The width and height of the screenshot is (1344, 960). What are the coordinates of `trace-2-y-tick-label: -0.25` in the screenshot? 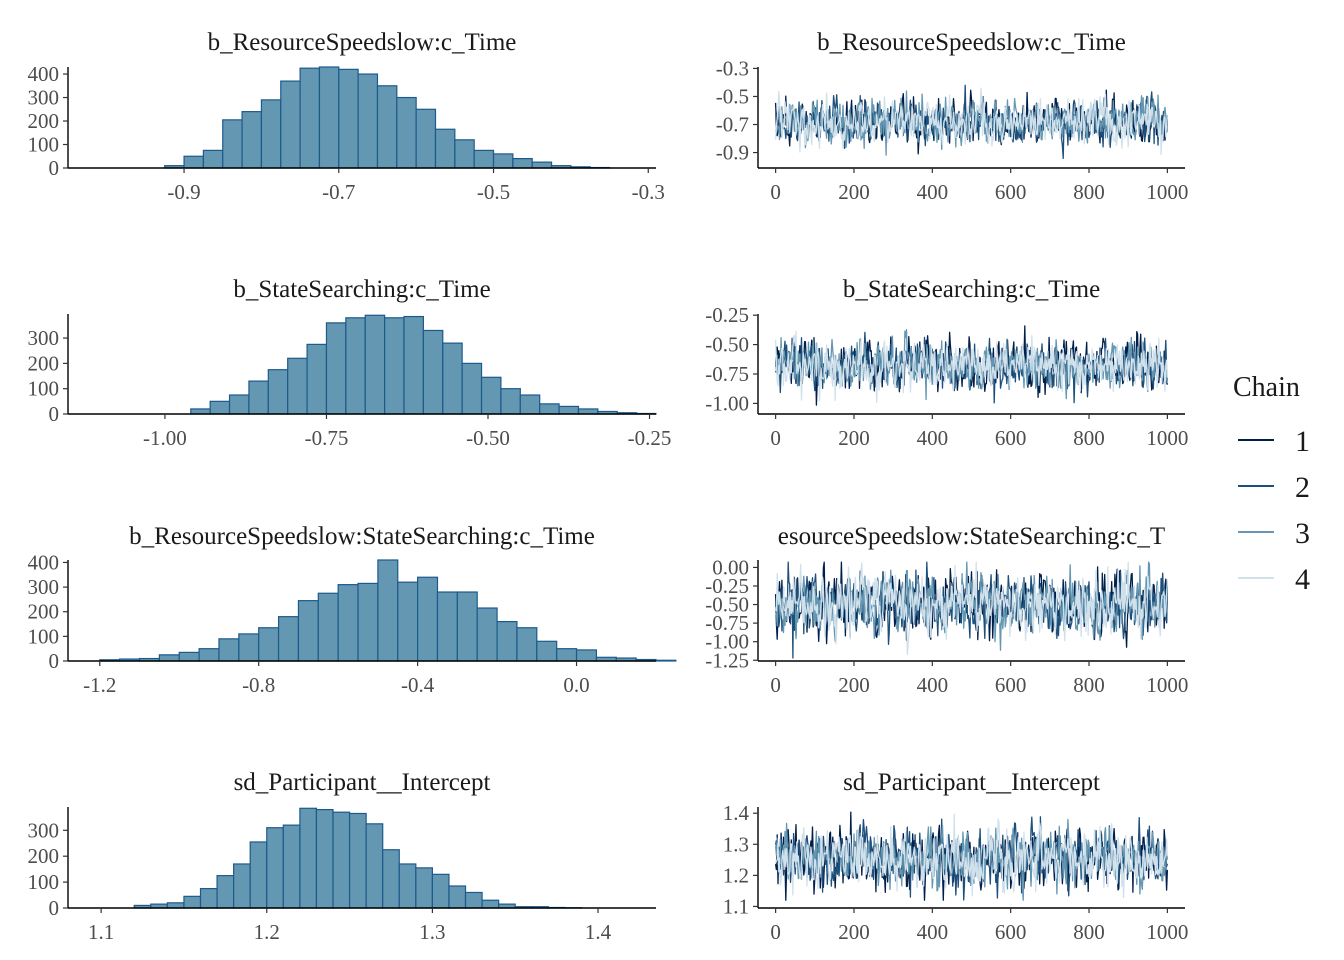 It's located at (727, 315).